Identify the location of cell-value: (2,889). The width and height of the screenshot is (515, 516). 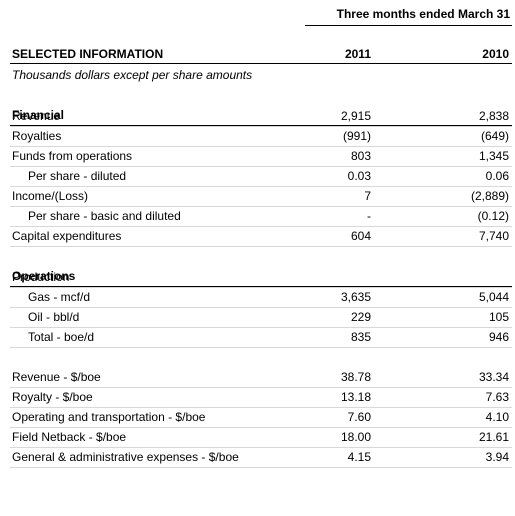
(489, 196).